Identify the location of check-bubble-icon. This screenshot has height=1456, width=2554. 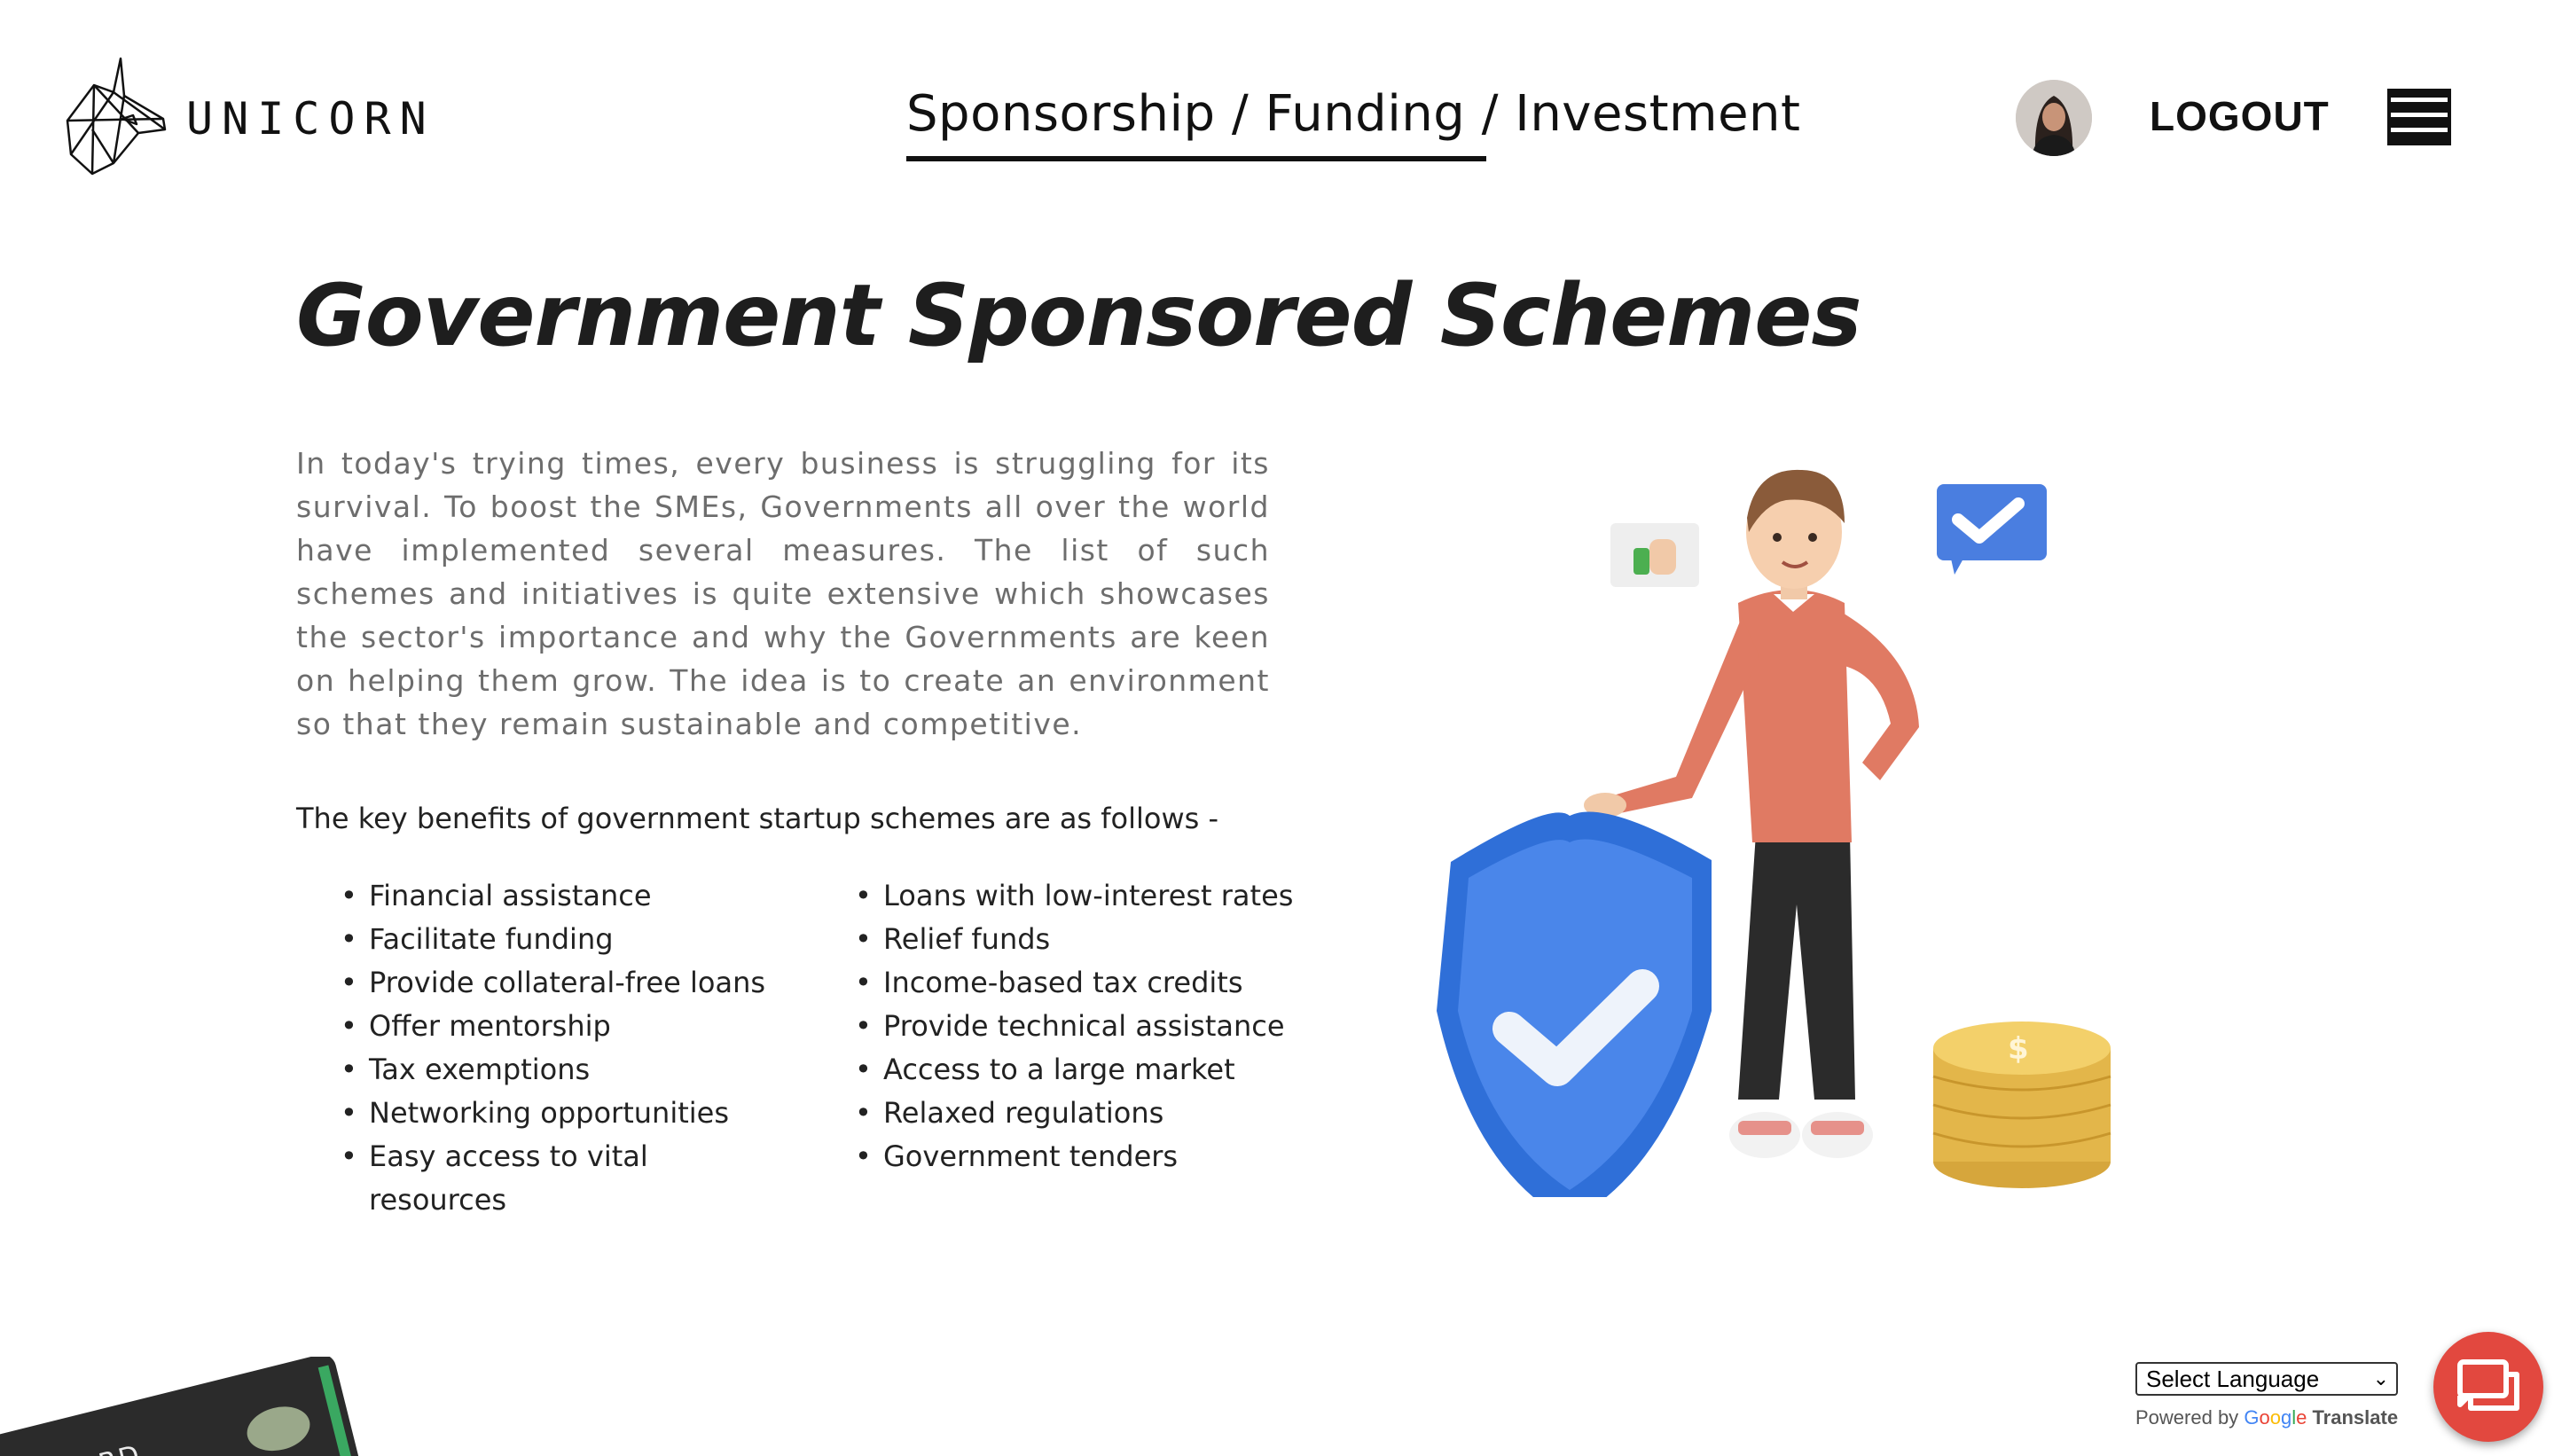
(1992, 529).